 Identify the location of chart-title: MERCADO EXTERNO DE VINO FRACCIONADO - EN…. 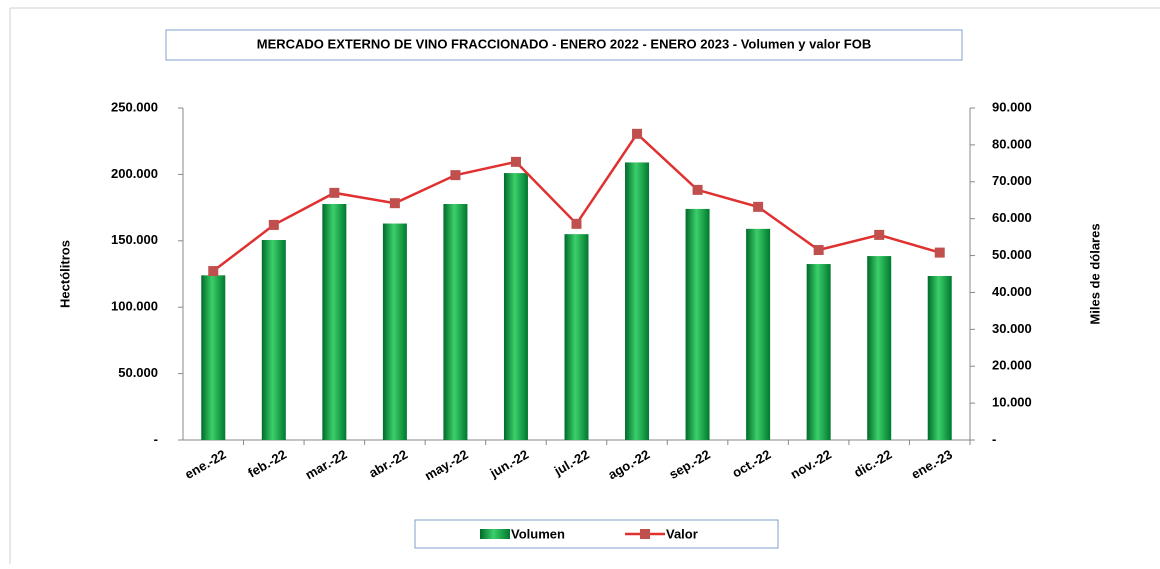
(564, 43).